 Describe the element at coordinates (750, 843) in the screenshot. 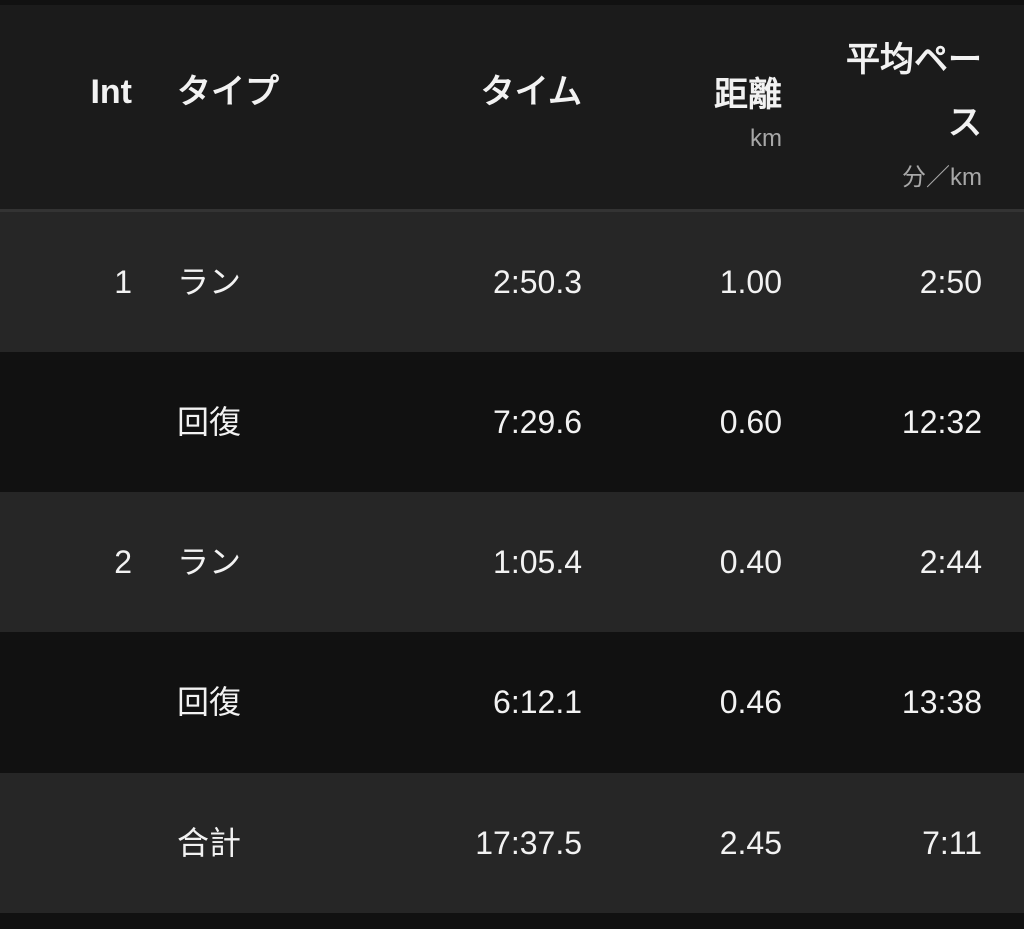

I see `cell-distance: 2.45` at that location.